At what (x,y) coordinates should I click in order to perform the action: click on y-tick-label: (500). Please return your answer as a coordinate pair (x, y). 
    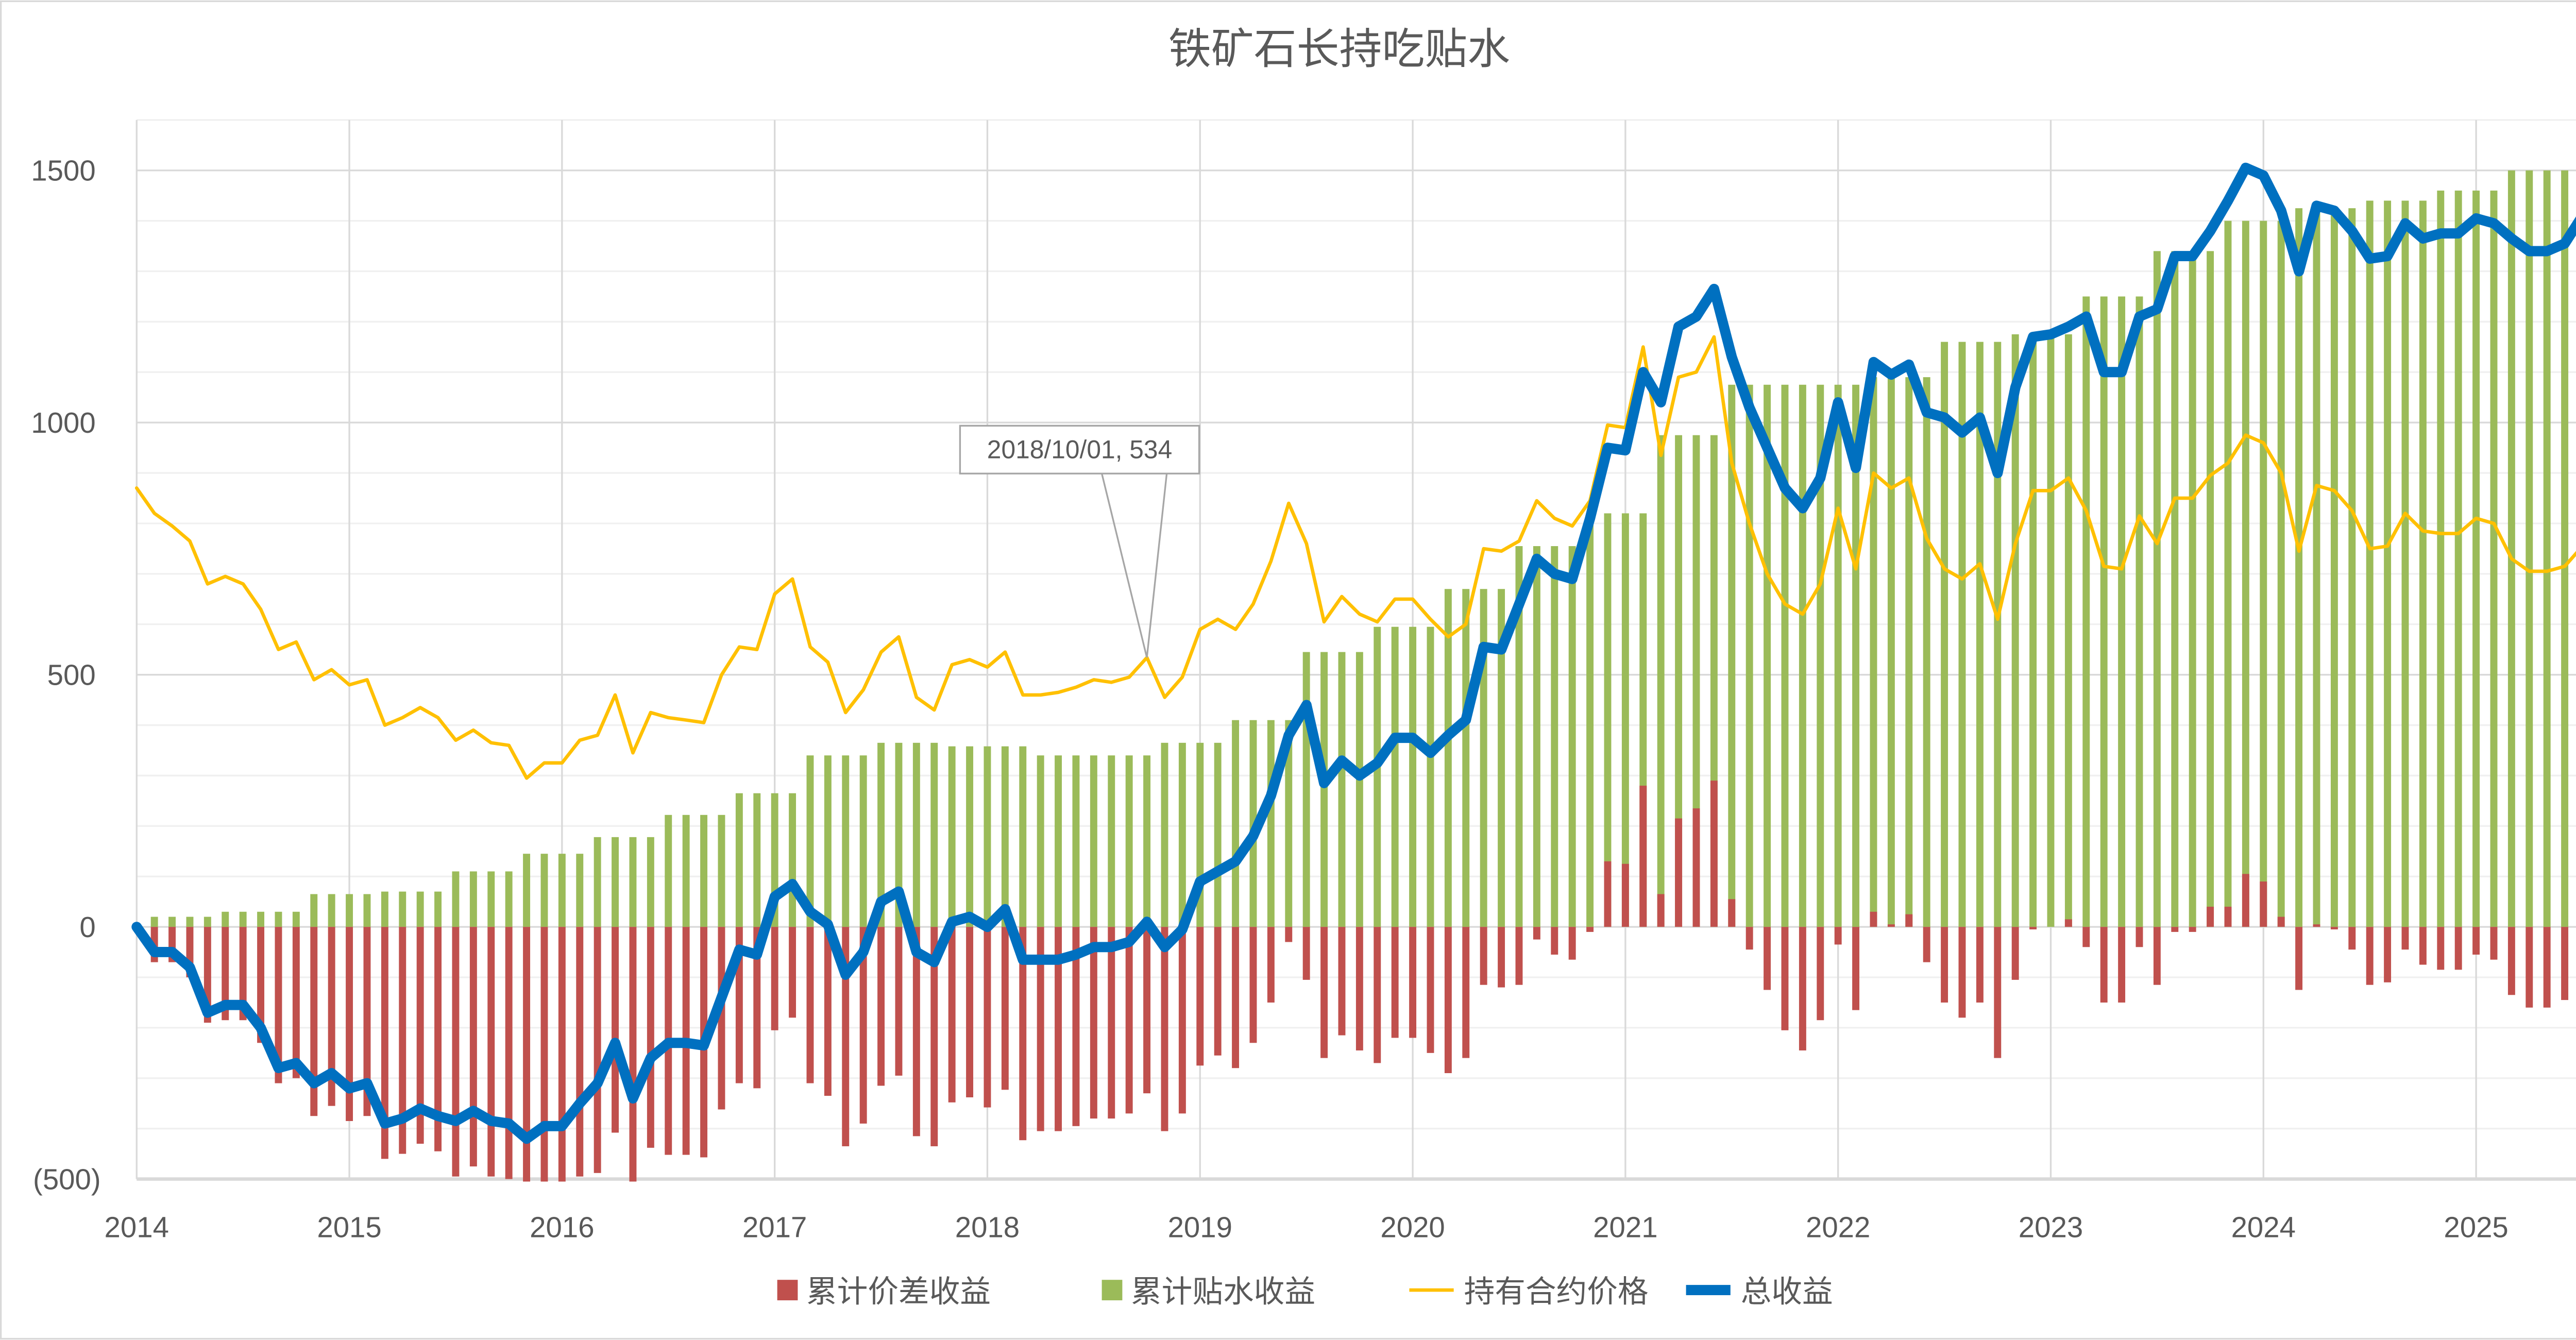
    Looking at the image, I should click on (67, 1179).